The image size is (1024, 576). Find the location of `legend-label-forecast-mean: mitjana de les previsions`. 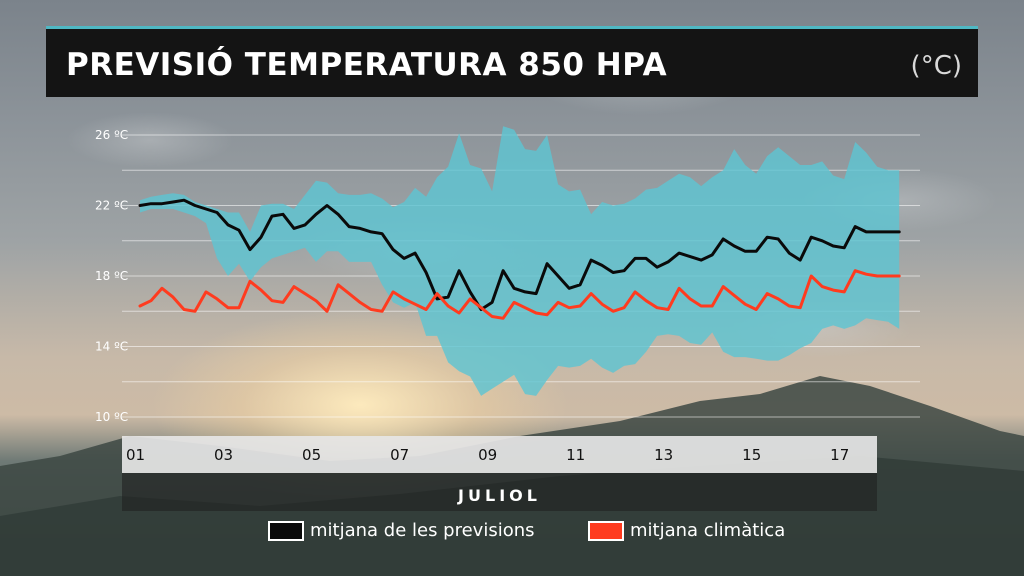

legend-label-forecast-mean: mitjana de les previsions is located at coordinates (422, 530).